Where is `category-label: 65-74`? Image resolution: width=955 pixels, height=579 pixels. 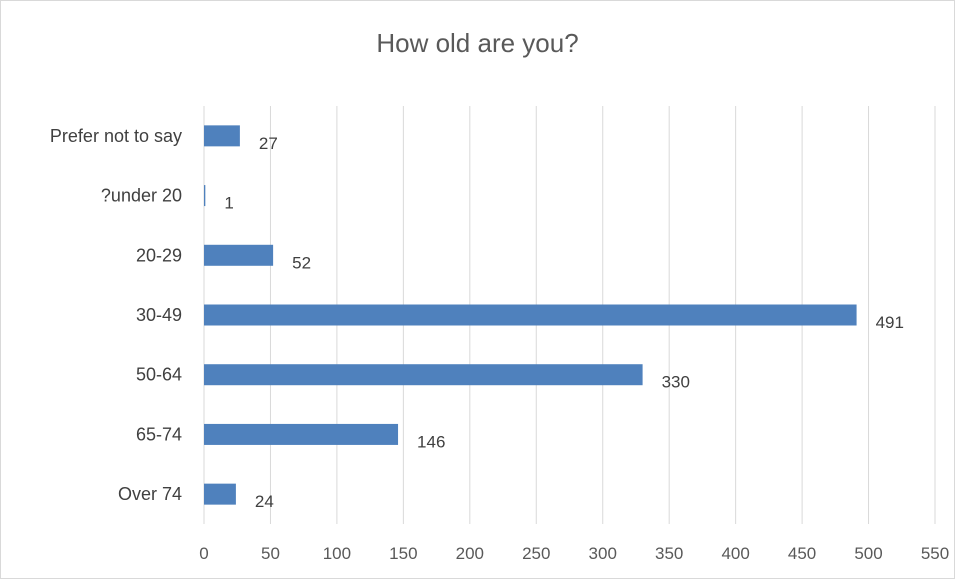 category-label: 65-74 is located at coordinates (159, 434).